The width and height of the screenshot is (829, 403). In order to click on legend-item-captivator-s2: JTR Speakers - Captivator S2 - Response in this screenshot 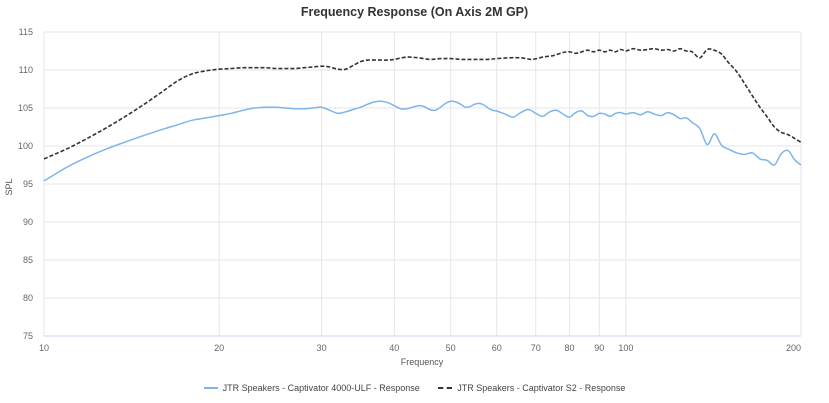, I will do `click(531, 388)`.